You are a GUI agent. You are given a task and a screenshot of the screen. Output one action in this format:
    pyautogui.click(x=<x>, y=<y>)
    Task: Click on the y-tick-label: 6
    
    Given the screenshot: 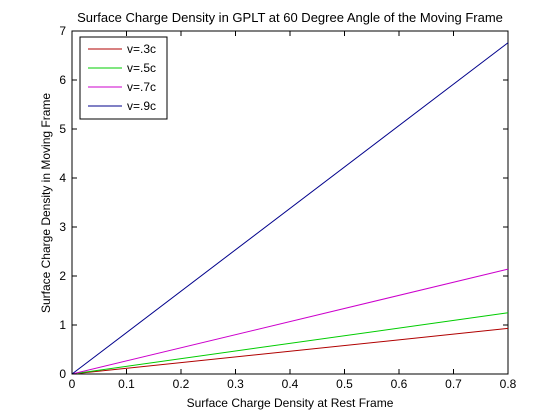 What is the action you would take?
    pyautogui.click(x=62, y=80)
    